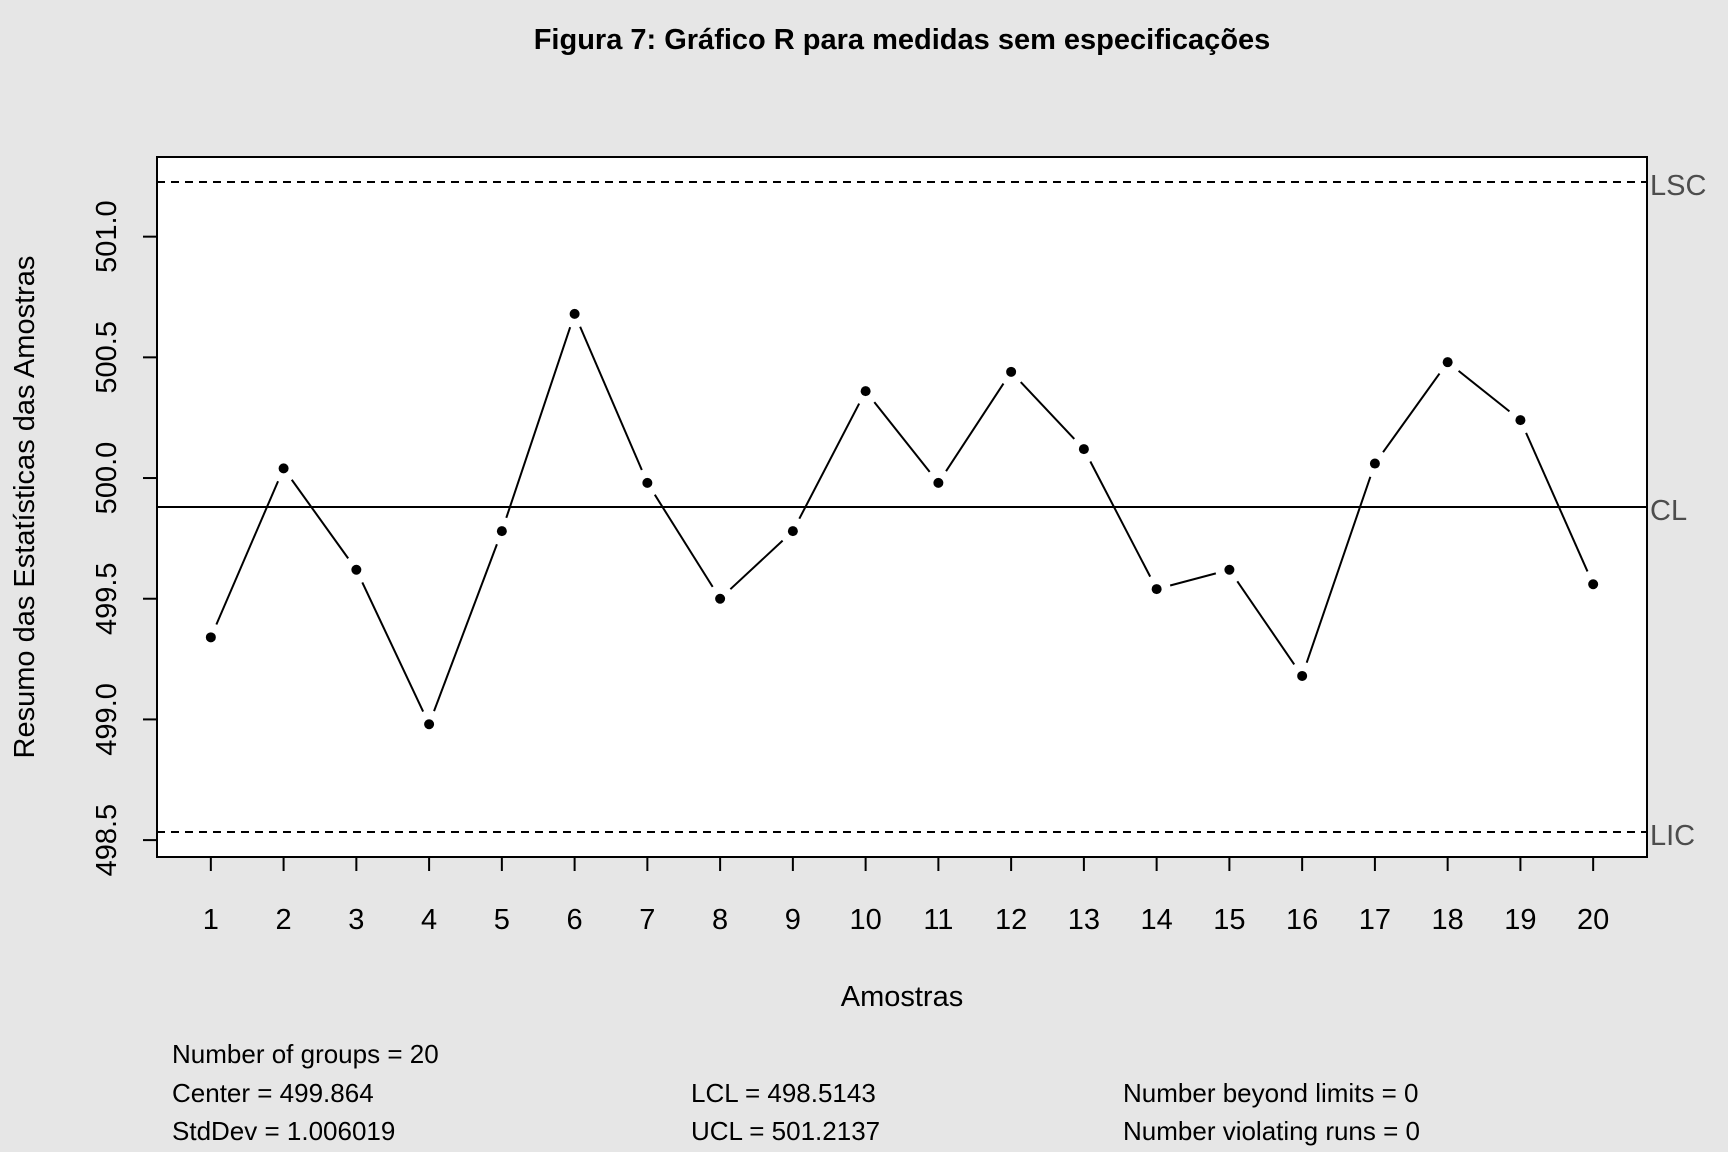  I want to click on x-tick-label: 19, so click(1520, 920).